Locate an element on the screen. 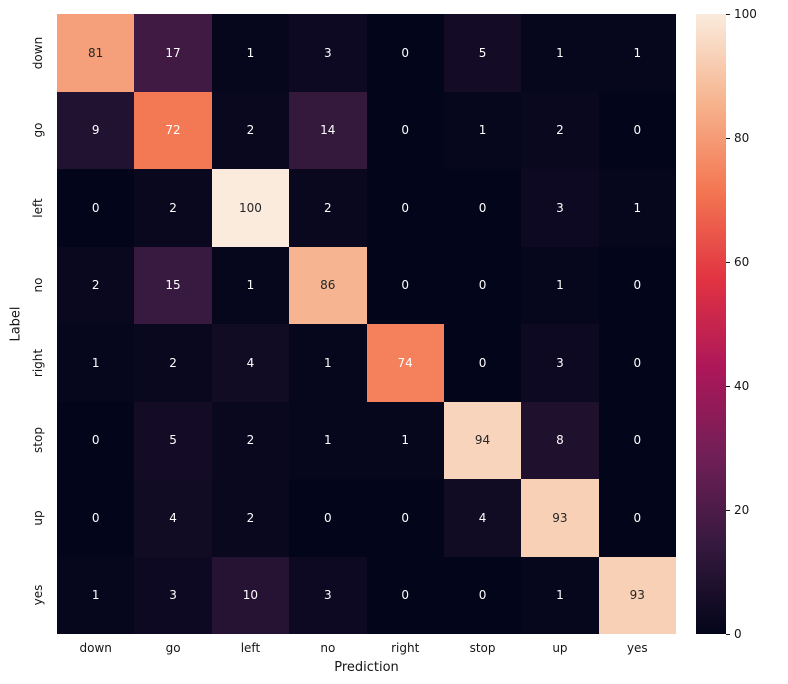  heatmap-cell: 8 is located at coordinates (560, 440).